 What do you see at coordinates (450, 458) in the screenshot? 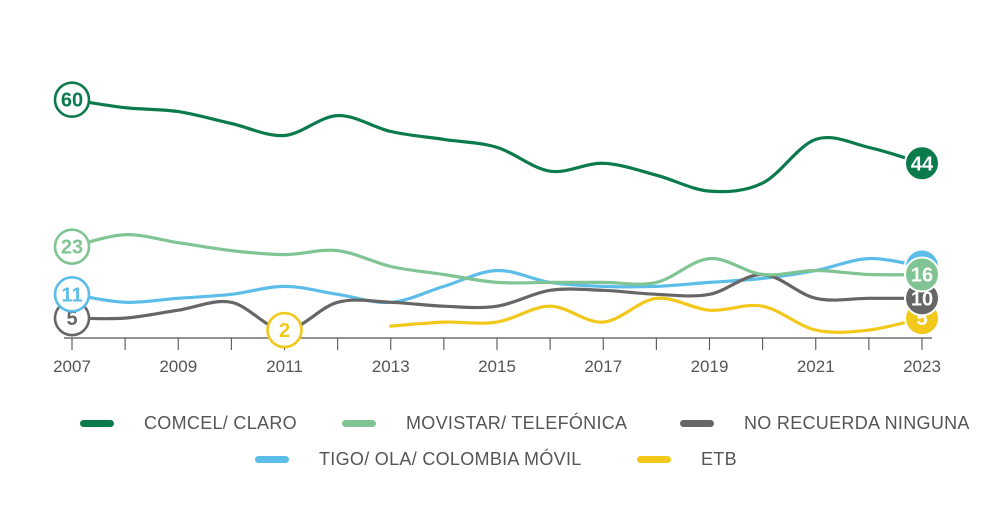
I see `legend-label: TIGO/ OLA/ COLOMBIA MÓVIL` at bounding box center [450, 458].